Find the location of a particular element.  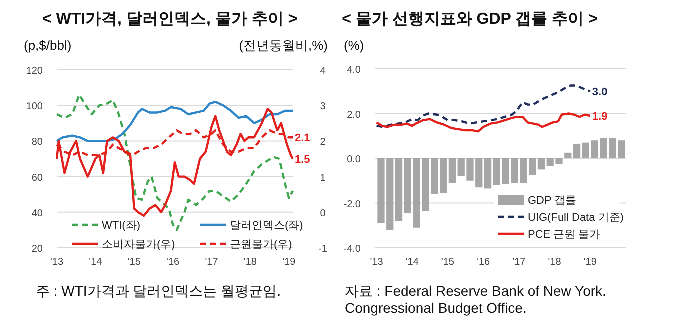

text: 자료 : Federal Reserve Bank of New York. is located at coordinates (475, 291).